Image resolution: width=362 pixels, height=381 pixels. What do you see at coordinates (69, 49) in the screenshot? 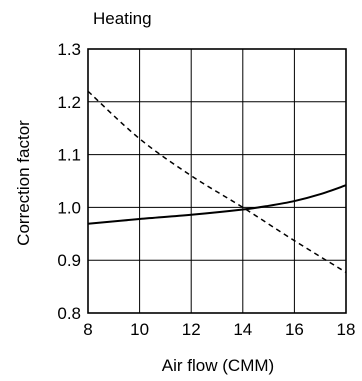
I see `y-tick-label: 1.3` at bounding box center [69, 49].